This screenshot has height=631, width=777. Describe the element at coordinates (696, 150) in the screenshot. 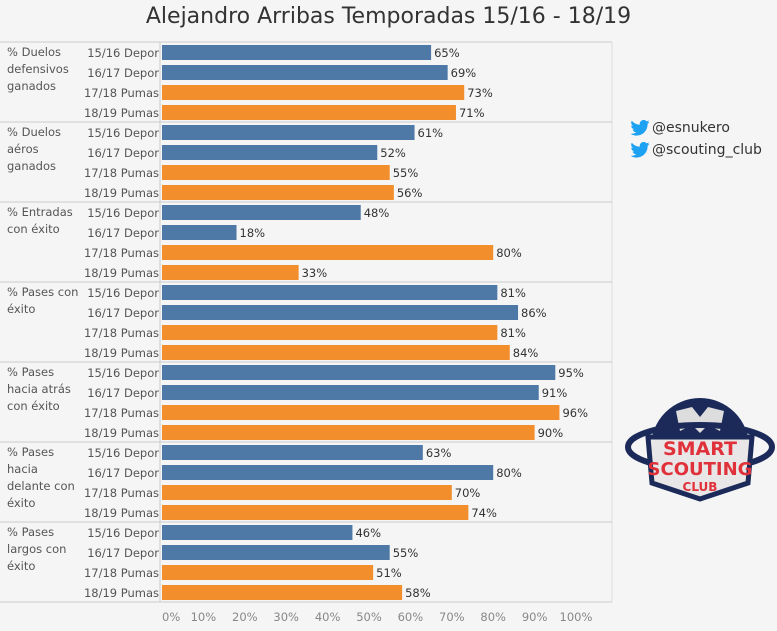

I see `twitter-handle-2: @scouting_club` at that location.